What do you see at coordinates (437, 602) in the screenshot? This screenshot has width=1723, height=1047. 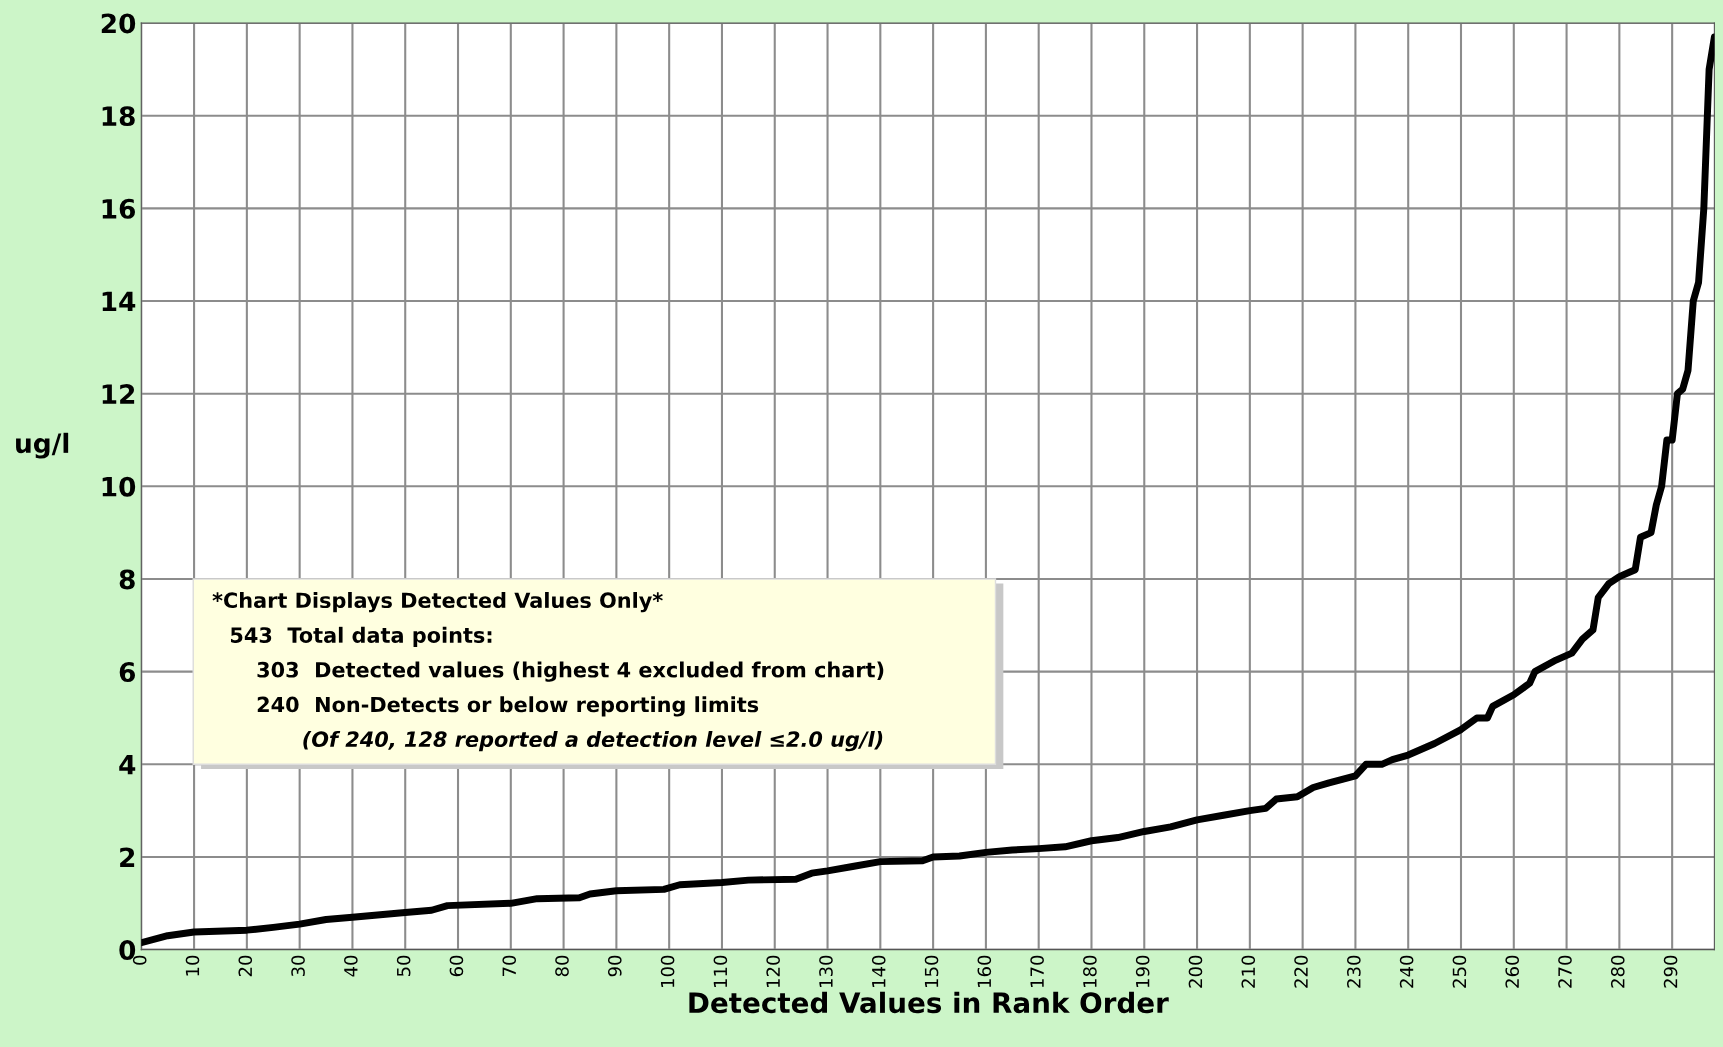 I see `annotation: *Chart Displays Detected Values Only*` at bounding box center [437, 602].